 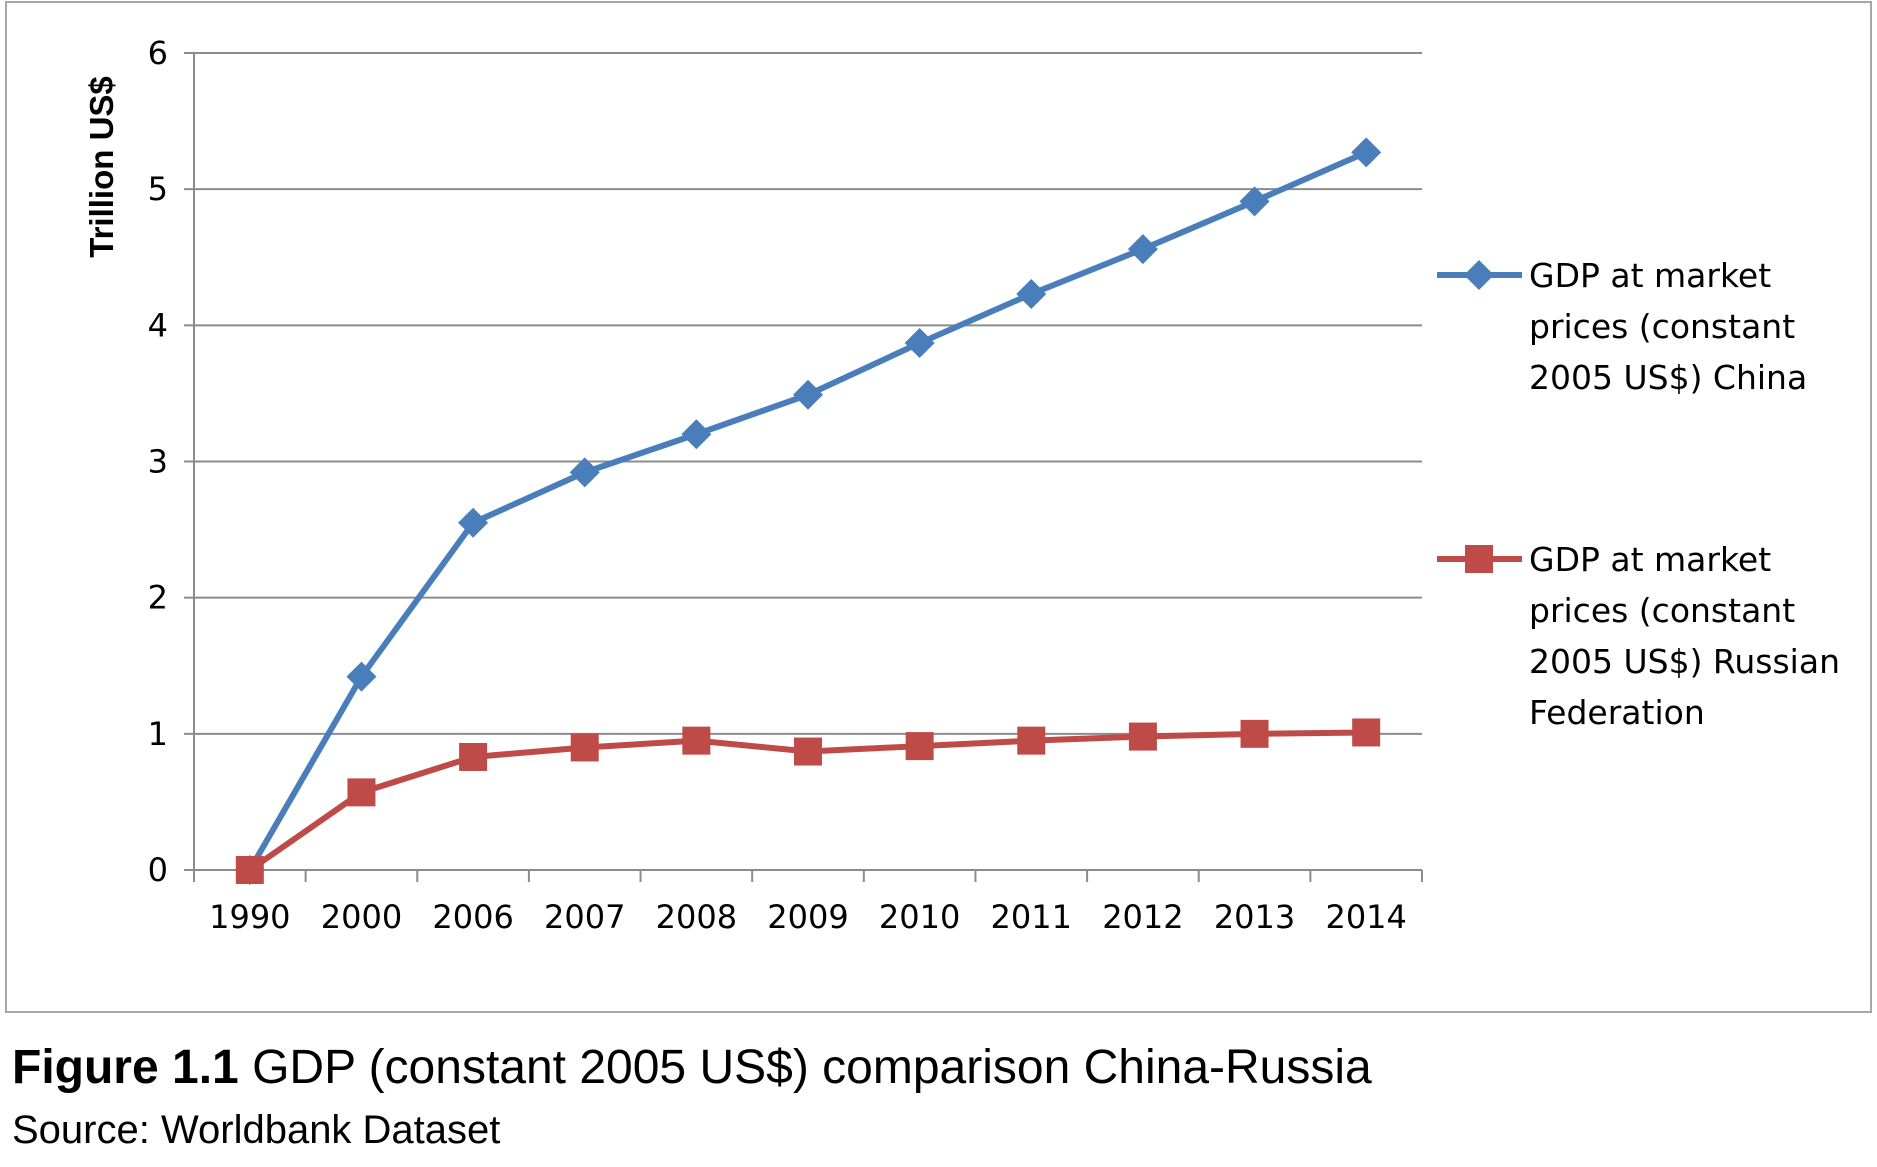 What do you see at coordinates (807, 917) in the screenshot?
I see `x-tick-label: 2009` at bounding box center [807, 917].